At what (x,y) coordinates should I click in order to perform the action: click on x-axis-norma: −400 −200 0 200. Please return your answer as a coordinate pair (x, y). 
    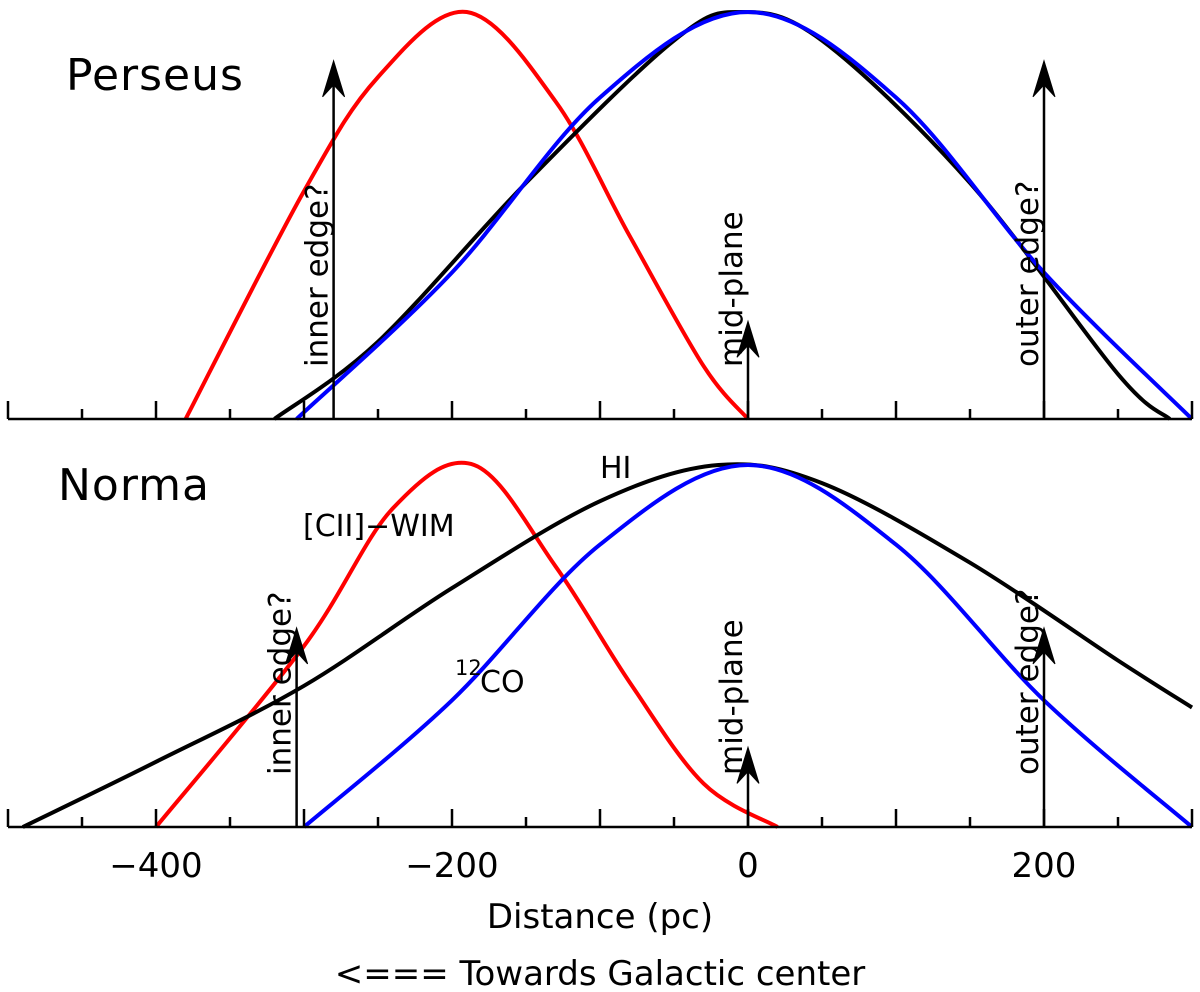
    Looking at the image, I should click on (600, 847).